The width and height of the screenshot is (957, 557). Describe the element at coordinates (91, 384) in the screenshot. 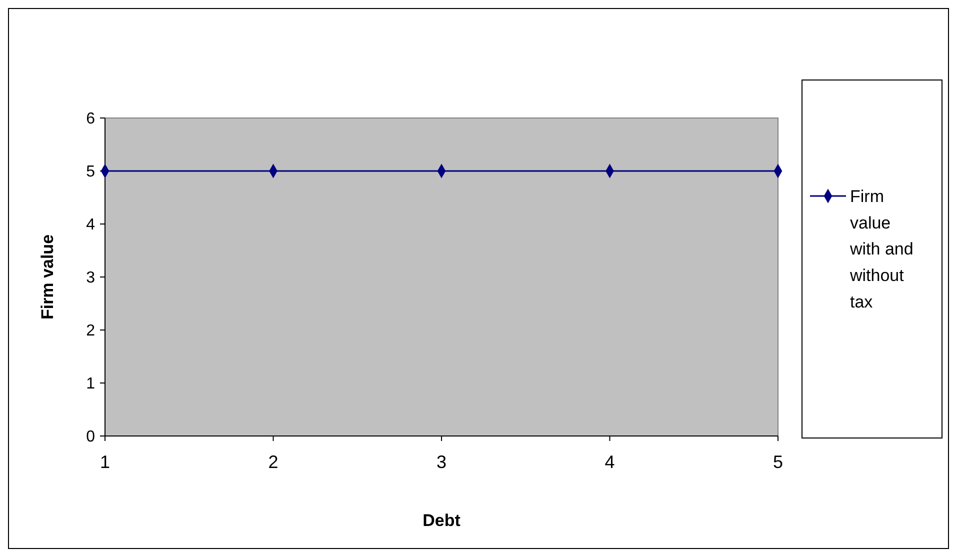

I see `y-tick-label: 1` at that location.